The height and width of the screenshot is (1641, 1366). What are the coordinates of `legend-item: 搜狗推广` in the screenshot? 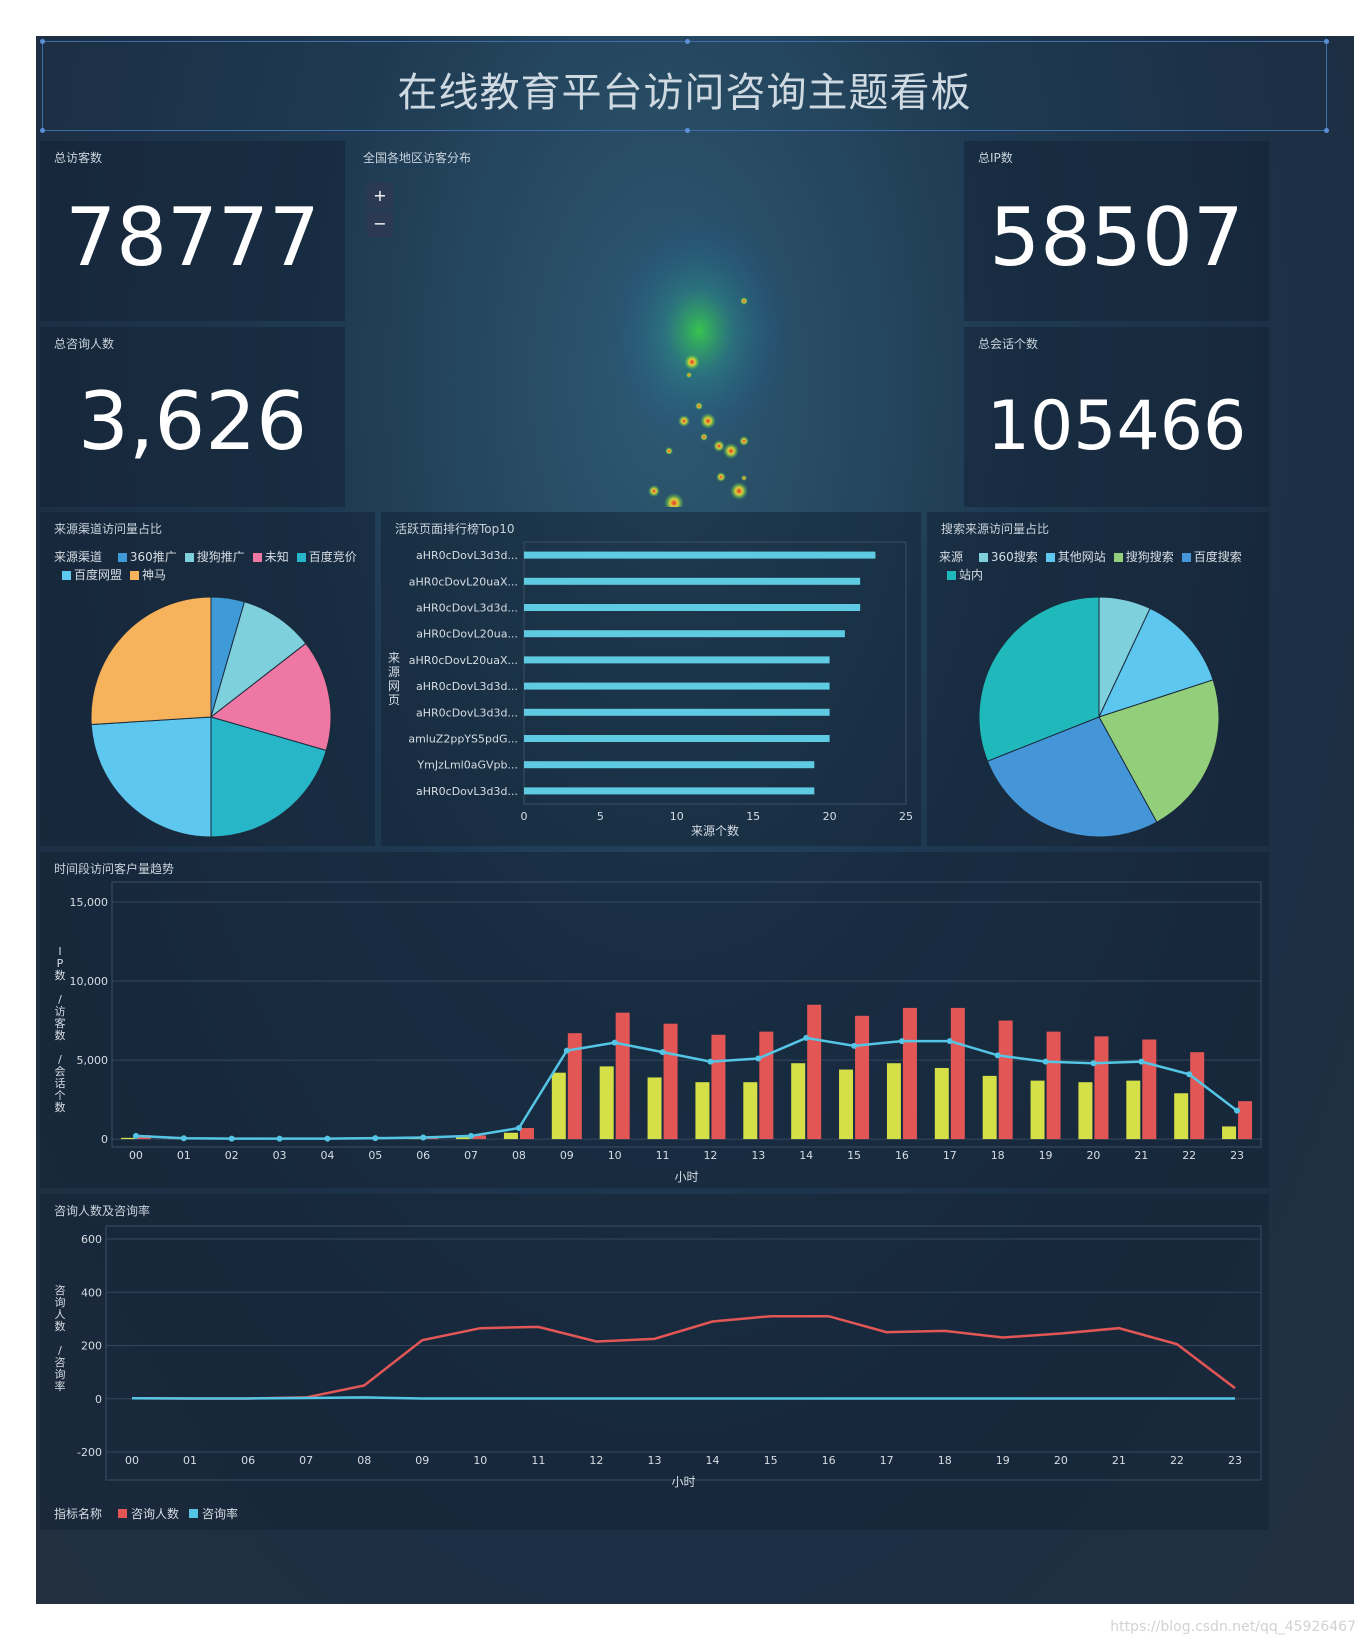 It's located at (211, 557).